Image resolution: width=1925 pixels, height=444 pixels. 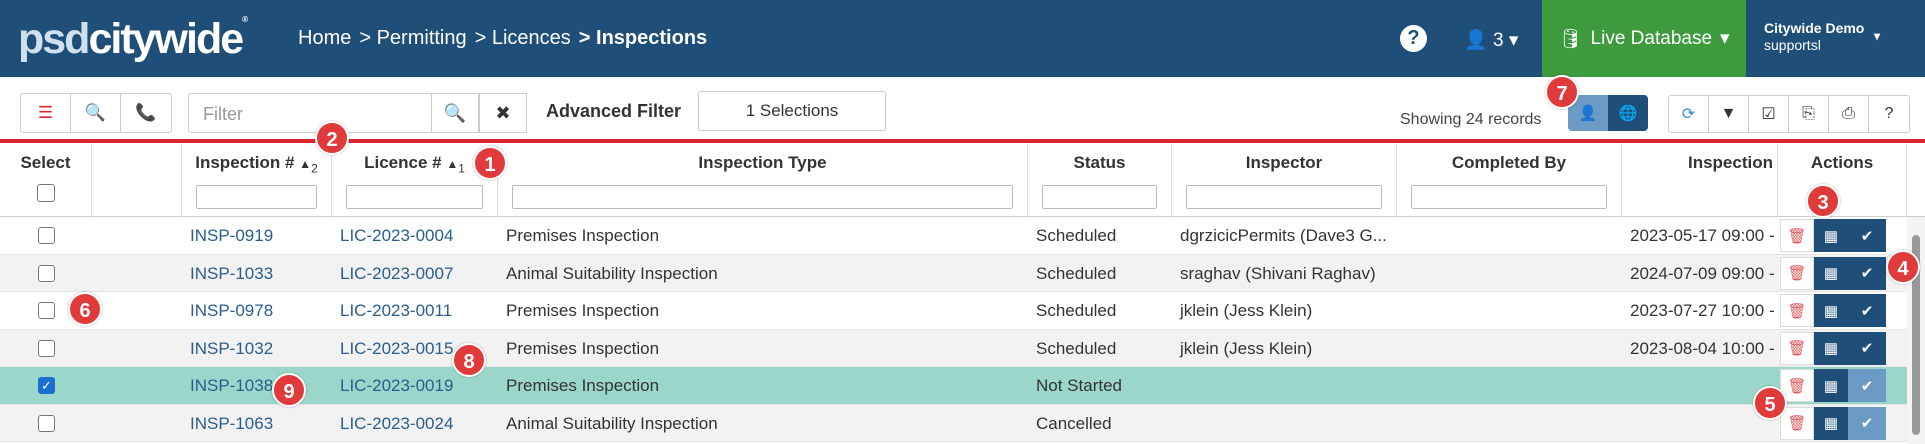 I want to click on selections-button: 1 Selections, so click(x=792, y=111).